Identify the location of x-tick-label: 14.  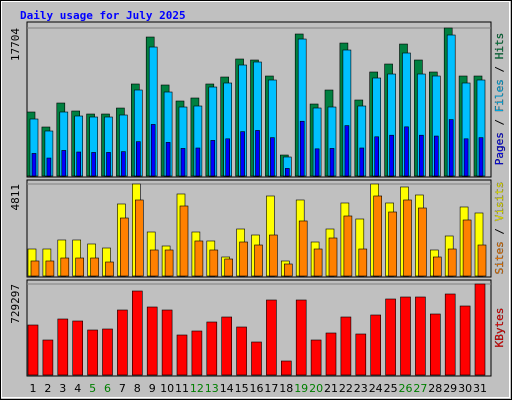
(227, 388).